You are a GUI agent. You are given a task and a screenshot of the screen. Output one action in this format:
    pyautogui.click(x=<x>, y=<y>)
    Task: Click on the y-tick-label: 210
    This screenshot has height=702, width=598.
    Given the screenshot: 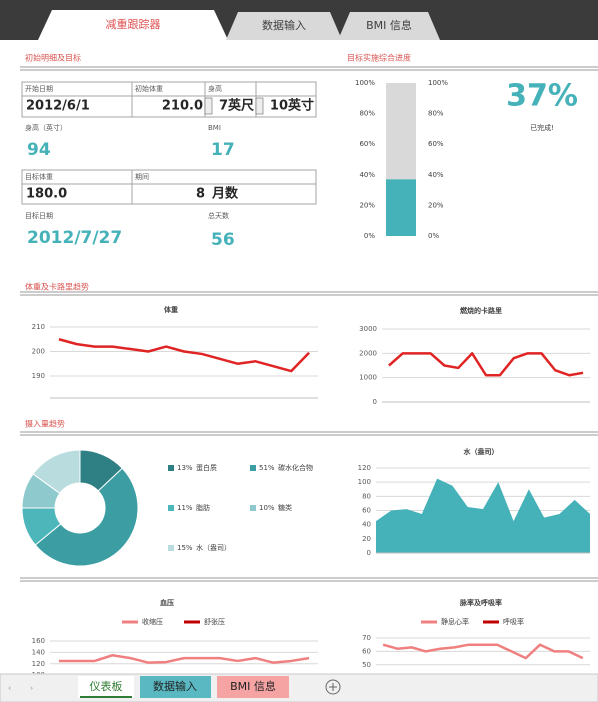 What is the action you would take?
    pyautogui.click(x=38, y=327)
    